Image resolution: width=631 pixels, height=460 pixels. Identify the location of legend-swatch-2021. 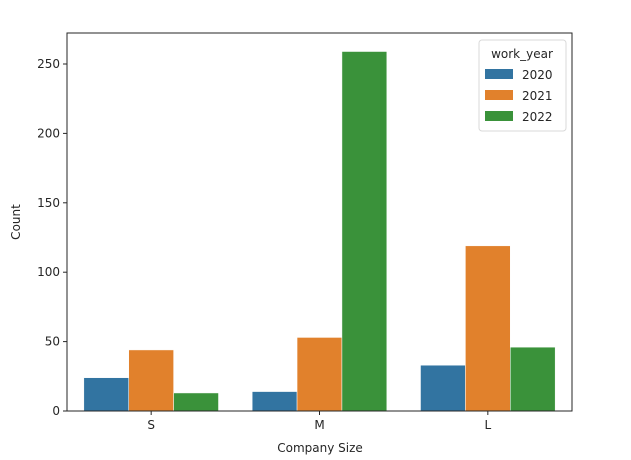
(499, 95).